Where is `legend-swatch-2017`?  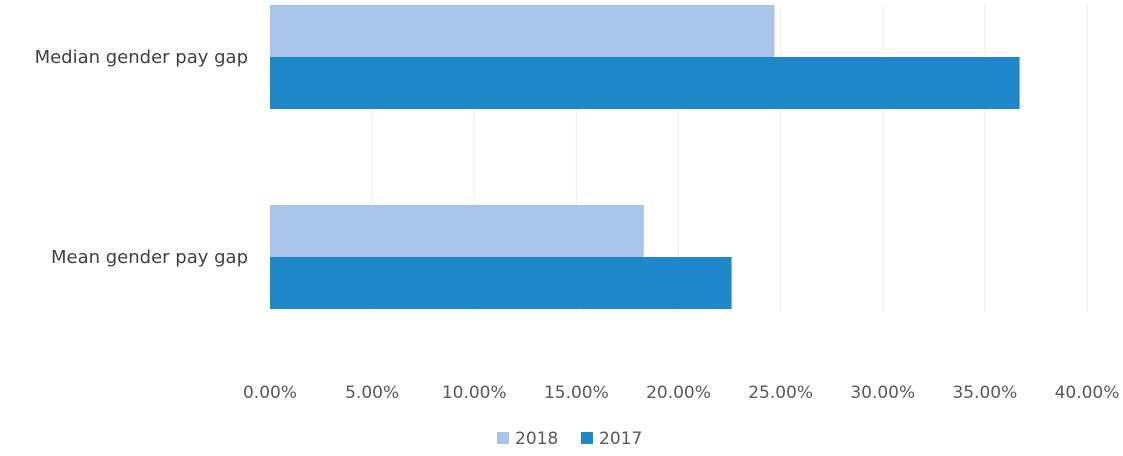 legend-swatch-2017 is located at coordinates (587, 438).